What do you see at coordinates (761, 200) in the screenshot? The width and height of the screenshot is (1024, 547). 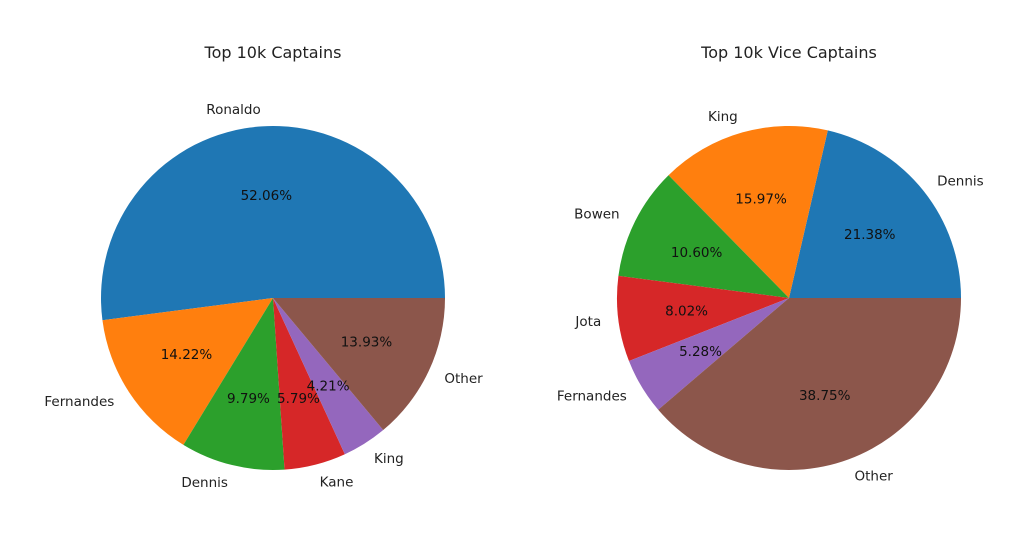 I see `vice-captains-pct-label-king: 15.97%` at bounding box center [761, 200].